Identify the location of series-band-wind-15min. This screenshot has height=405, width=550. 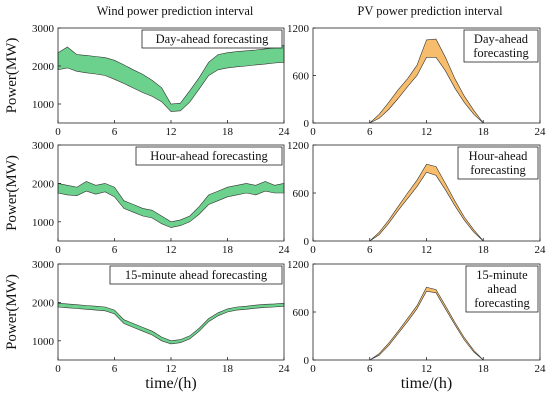
(171, 323).